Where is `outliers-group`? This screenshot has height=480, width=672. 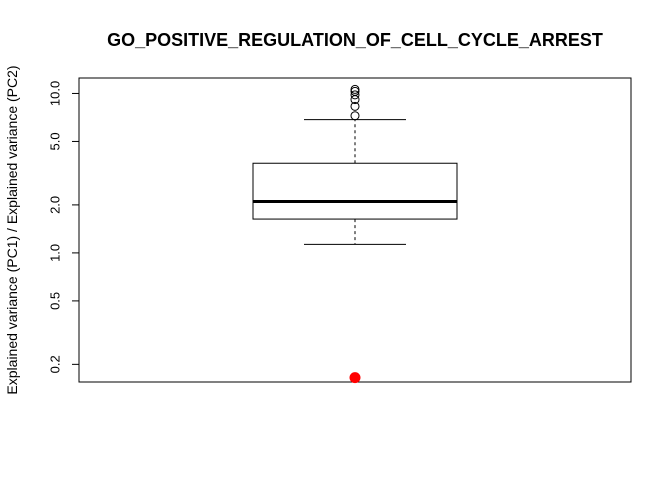
outliers-group is located at coordinates (355, 102).